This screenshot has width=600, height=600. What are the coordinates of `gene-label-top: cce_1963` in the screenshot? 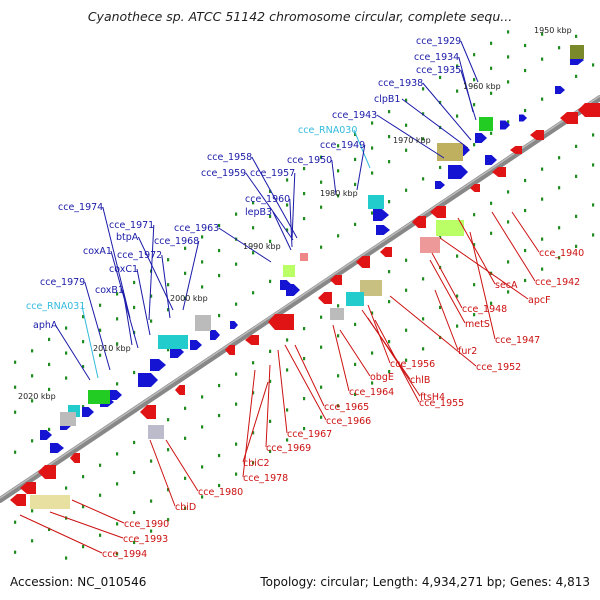 It's located at (196, 228).